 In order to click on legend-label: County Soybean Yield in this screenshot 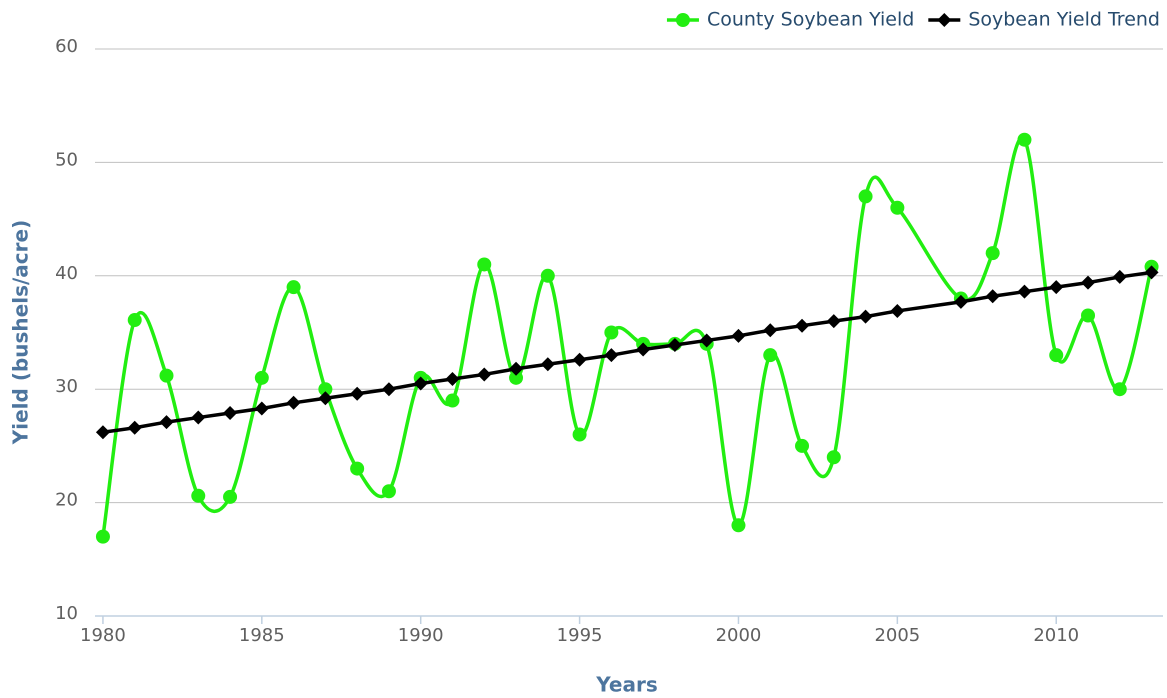, I will do `click(810, 20)`.